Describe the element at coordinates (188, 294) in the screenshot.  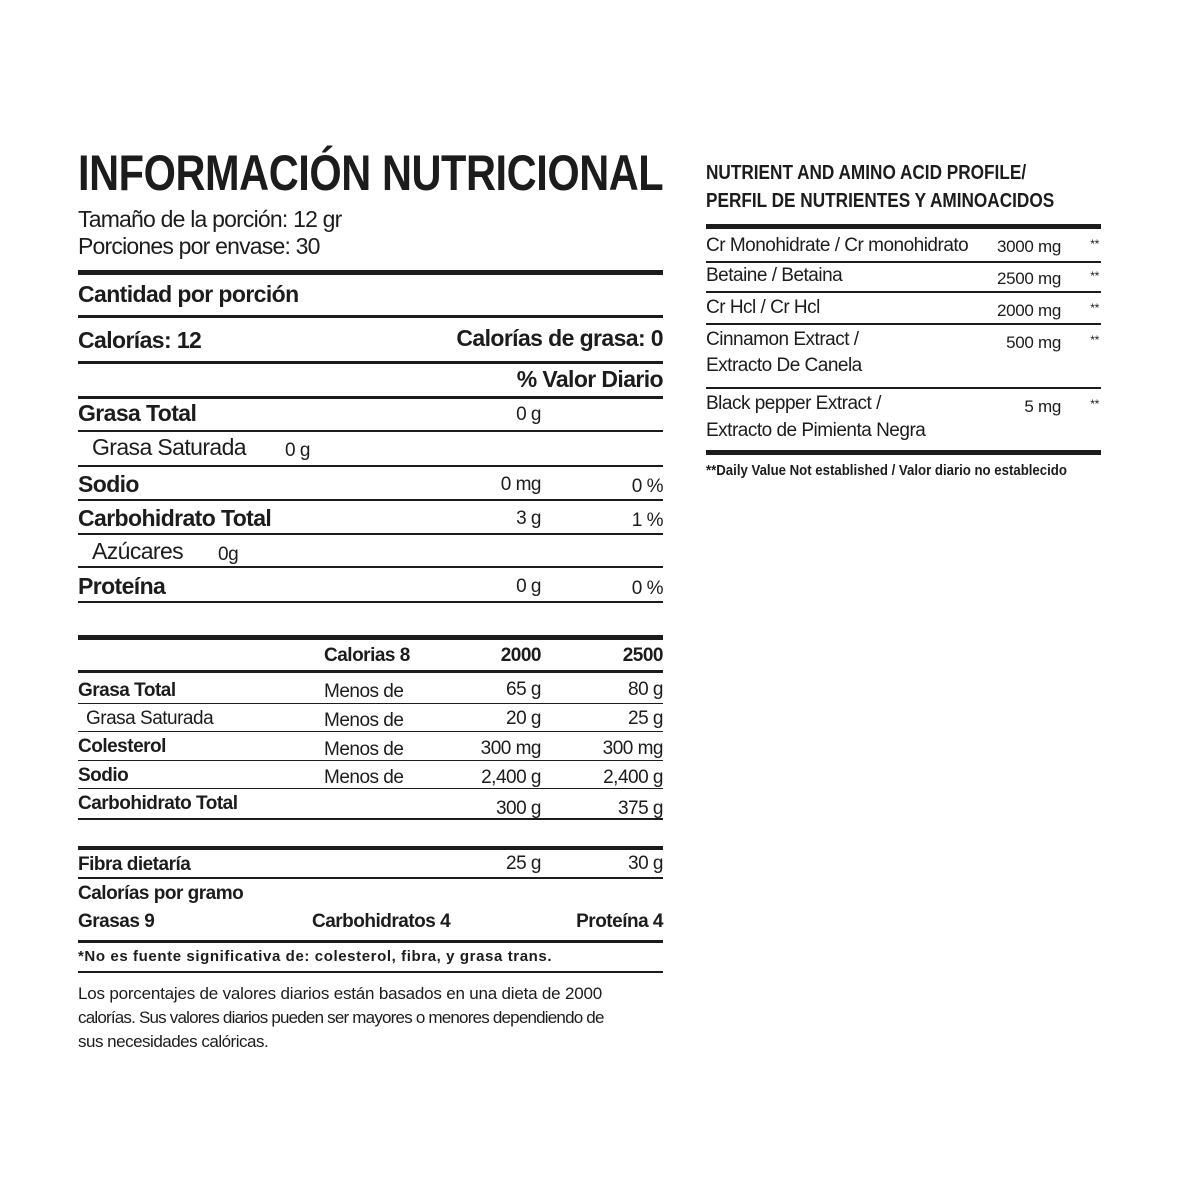
I see `amount-per-serving: Cantidad por porción` at that location.